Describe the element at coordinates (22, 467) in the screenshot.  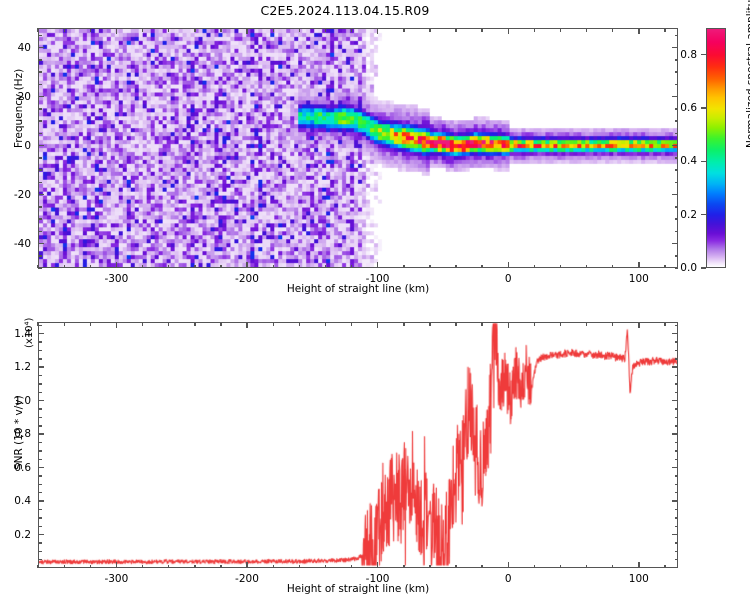
I see `snr-yticklabel: 0.6` at that location.